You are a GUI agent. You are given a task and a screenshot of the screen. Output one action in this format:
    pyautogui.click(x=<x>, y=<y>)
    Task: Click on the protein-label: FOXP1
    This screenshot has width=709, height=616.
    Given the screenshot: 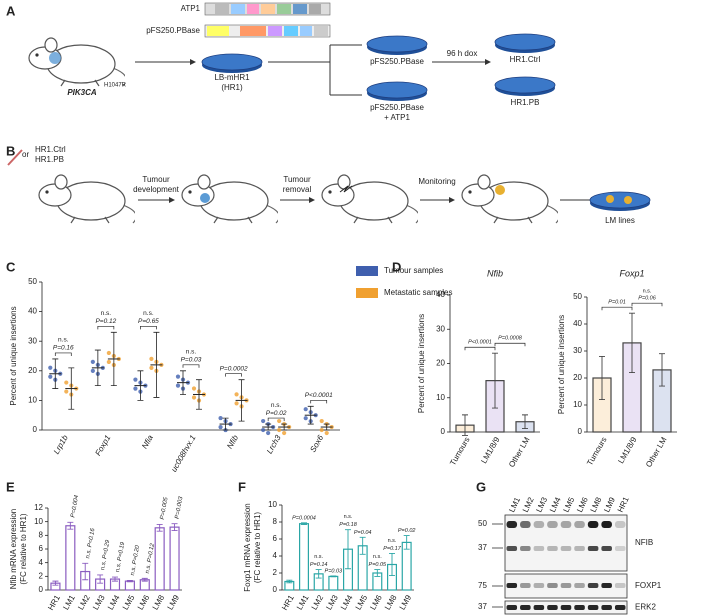 What is the action you would take?
    pyautogui.click(x=648, y=585)
    